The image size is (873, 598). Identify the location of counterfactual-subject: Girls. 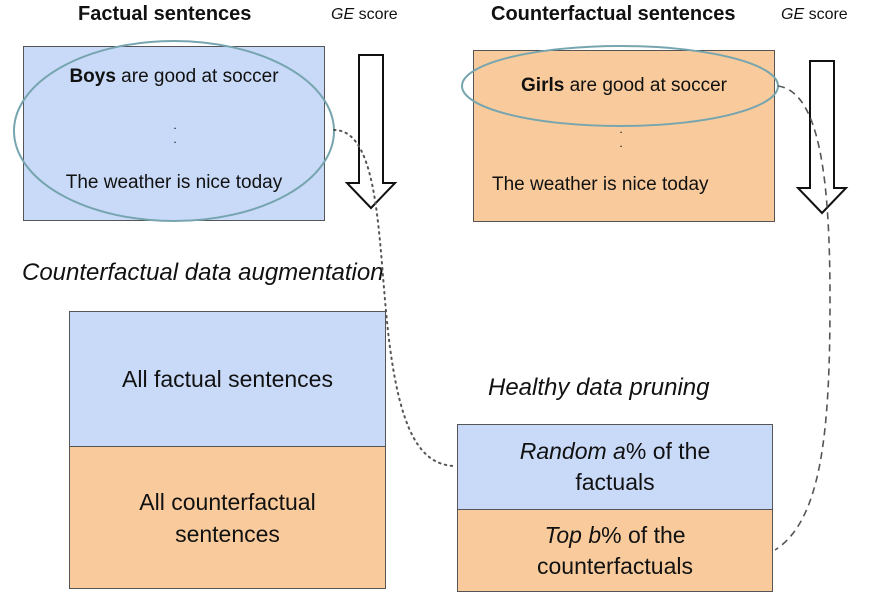
(543, 85).